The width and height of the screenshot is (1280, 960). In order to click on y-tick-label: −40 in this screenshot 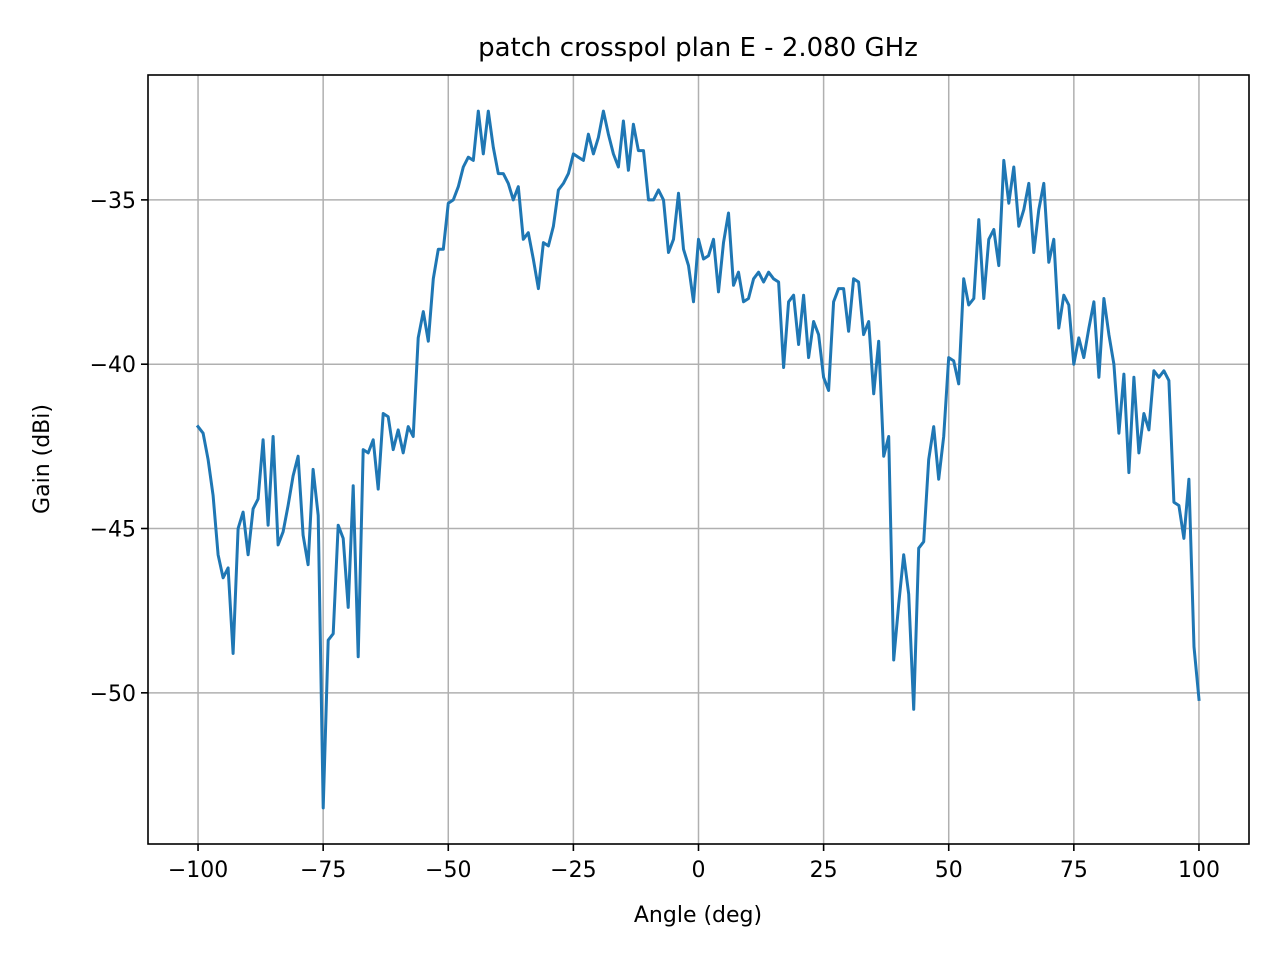, I will do `click(113, 365)`.